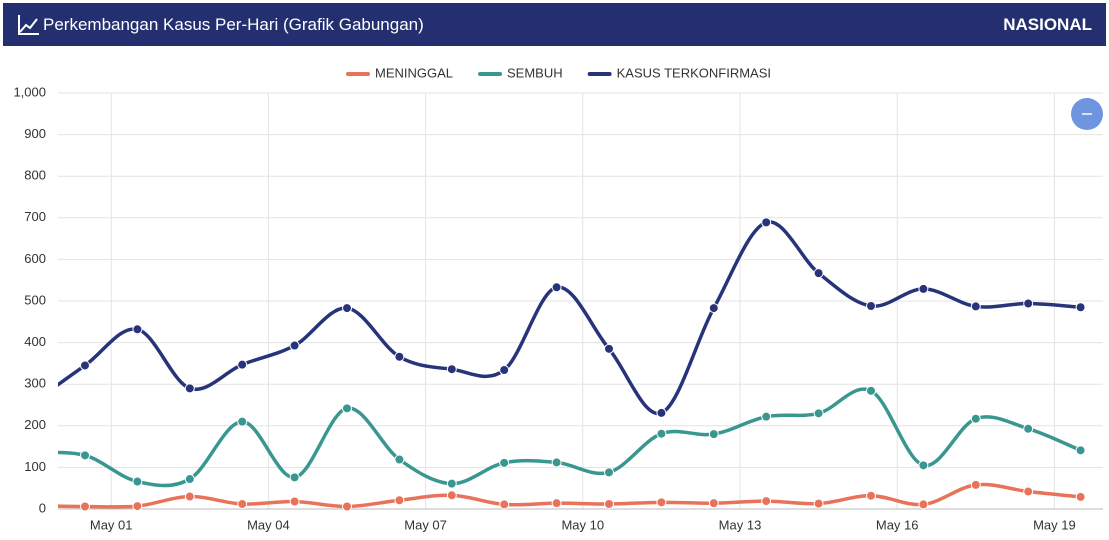 This screenshot has width=1109, height=540. Describe the element at coordinates (35, 466) in the screenshot. I see `y-tick-label: 100` at that location.